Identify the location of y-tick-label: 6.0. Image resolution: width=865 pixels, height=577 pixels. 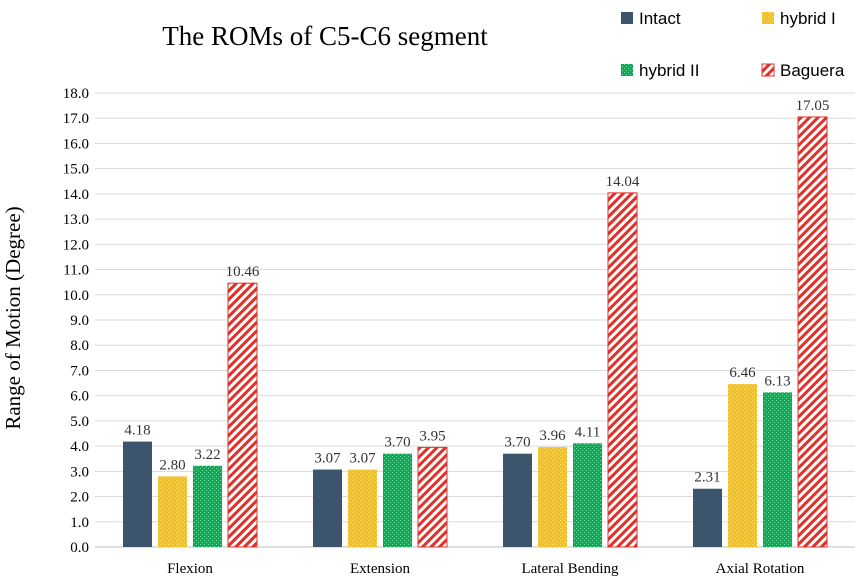
(79, 397).